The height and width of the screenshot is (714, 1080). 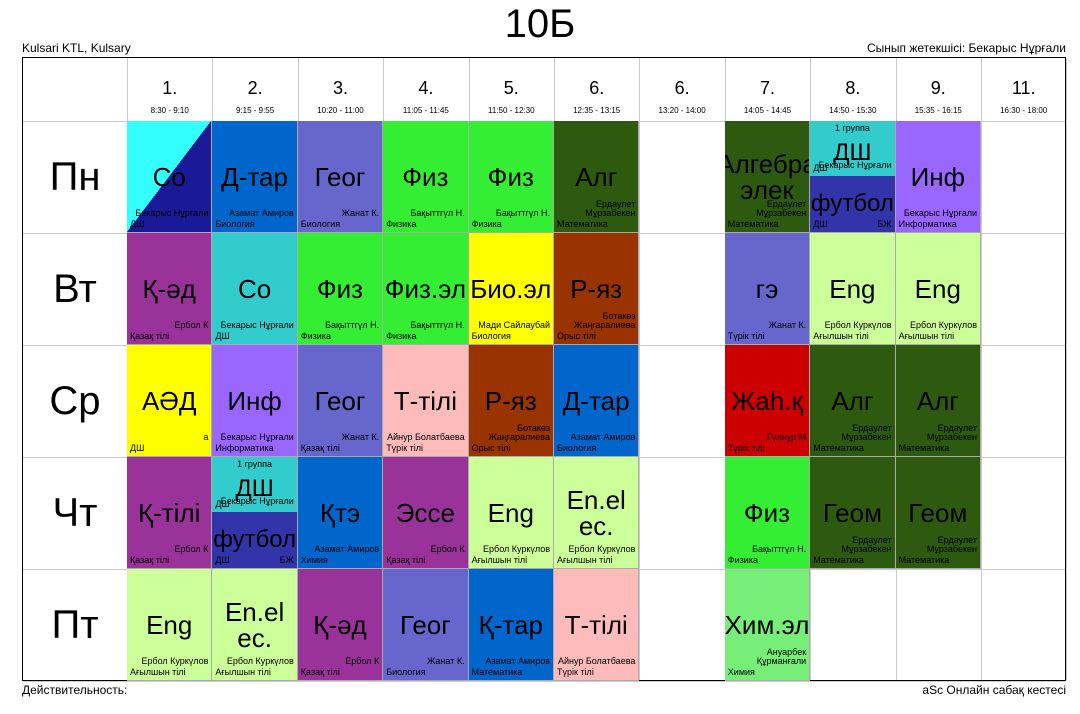 What do you see at coordinates (314, 560) in the screenshot?
I see `lesson-room: Химия` at bounding box center [314, 560].